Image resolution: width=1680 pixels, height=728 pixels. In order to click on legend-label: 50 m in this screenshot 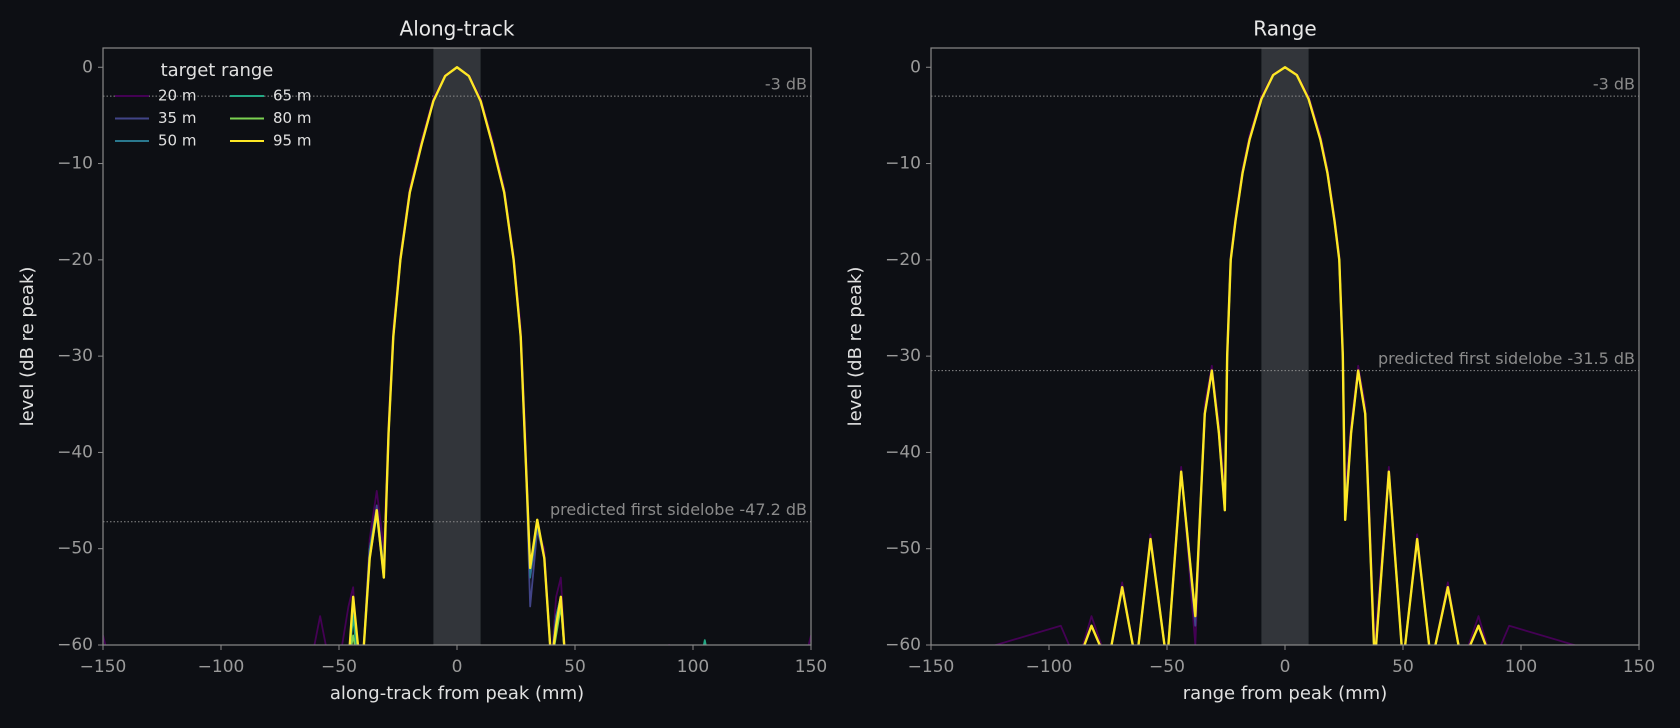, I will do `click(177, 141)`.